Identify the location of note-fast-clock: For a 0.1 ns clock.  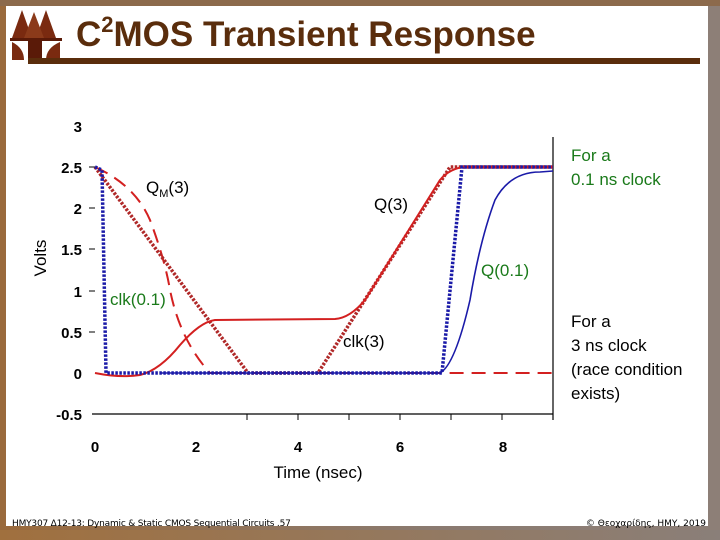
(616, 167).